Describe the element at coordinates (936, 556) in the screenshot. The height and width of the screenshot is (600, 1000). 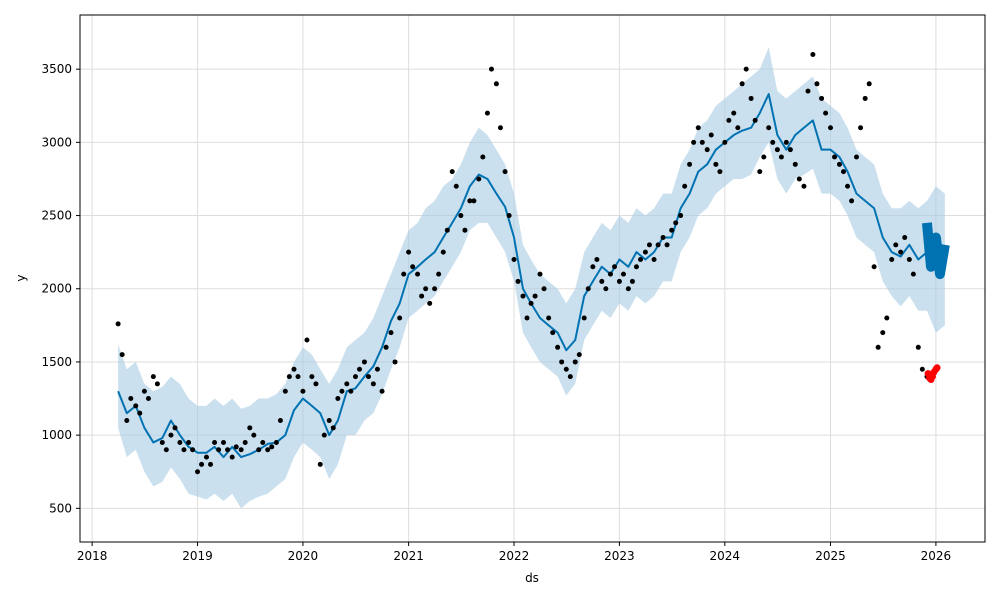
I see `x-tick-label: 2026` at that location.